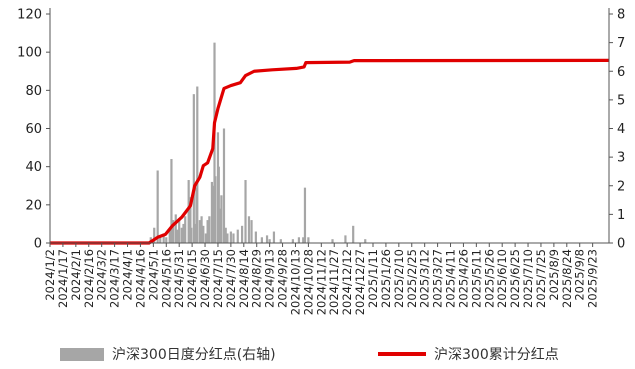 The width and height of the screenshot is (635, 369). What do you see at coordinates (621, 244) in the screenshot?
I see `right-tick-label: 0` at bounding box center [621, 244].